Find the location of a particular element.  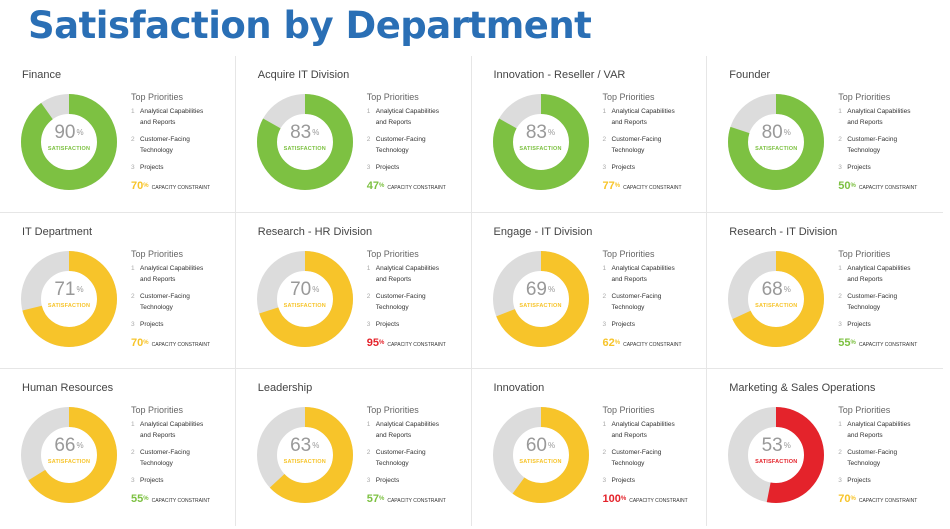

department-name: Research - IT Division is located at coordinates (783, 231).